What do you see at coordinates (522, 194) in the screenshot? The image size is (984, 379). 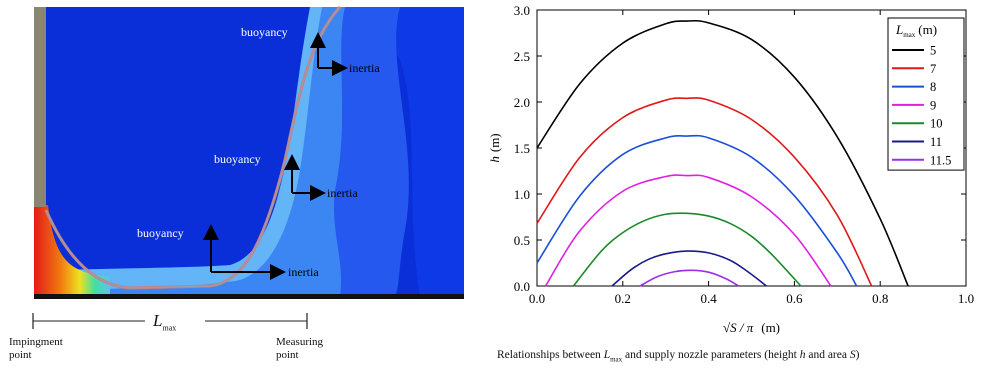 I see `y-tick-label: 1.0` at bounding box center [522, 194].